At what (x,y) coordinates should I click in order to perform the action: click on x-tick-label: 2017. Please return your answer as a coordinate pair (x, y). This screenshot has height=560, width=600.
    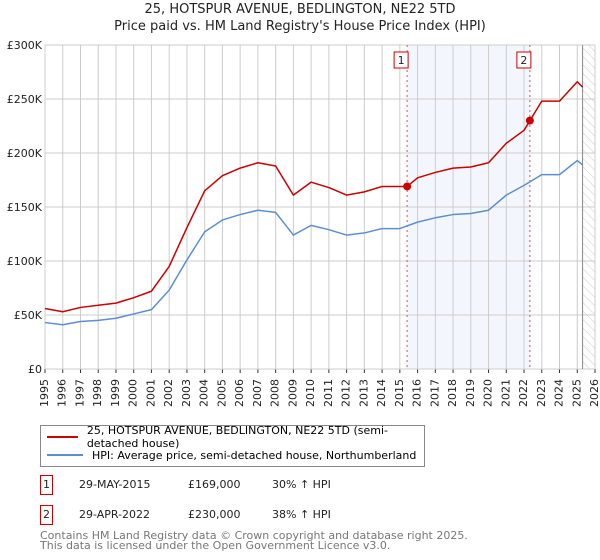
    Looking at the image, I should click on (434, 393).